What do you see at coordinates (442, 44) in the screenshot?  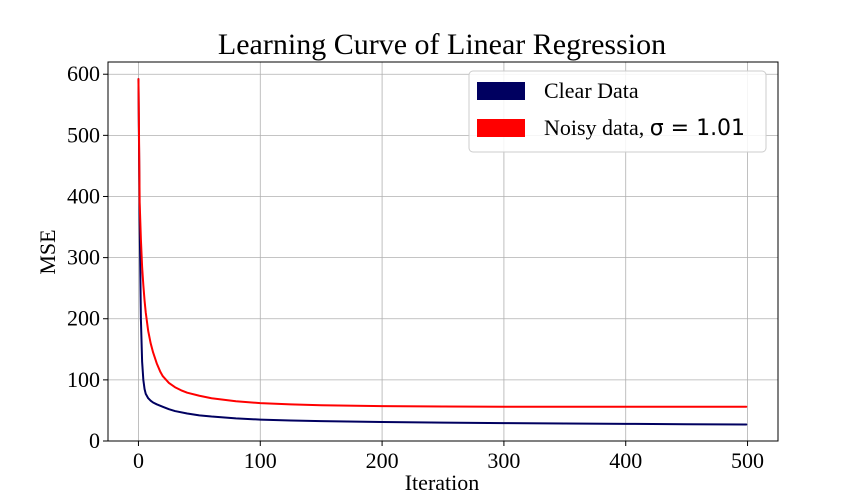 I see `chart-title: Learning Curve of Linear Regression` at bounding box center [442, 44].